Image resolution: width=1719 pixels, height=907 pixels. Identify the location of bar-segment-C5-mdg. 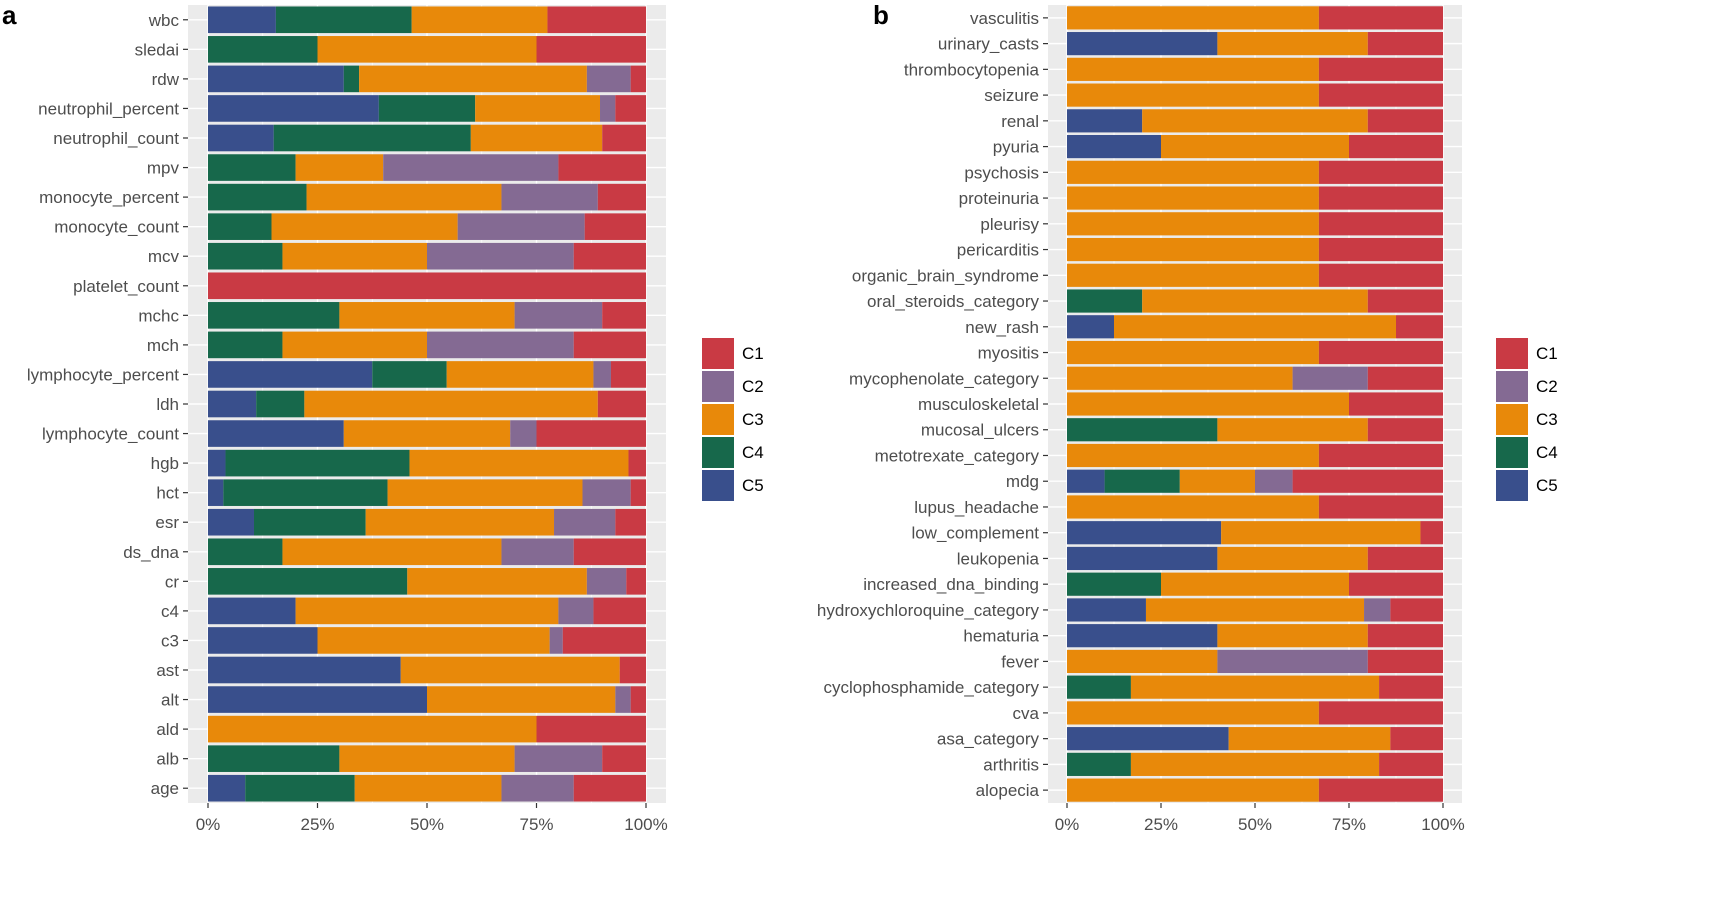
(1086, 481).